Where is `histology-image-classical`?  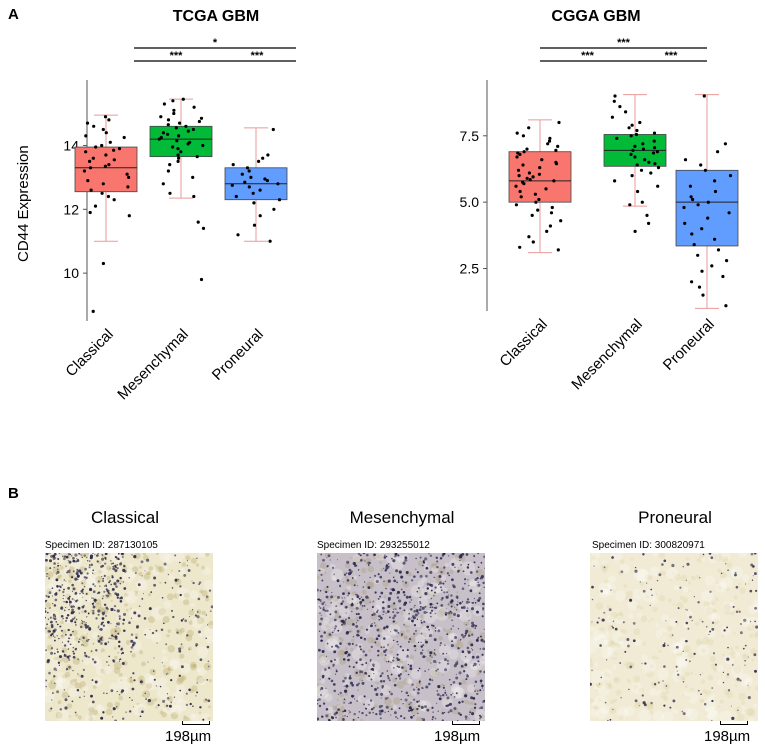
histology-image-classical is located at coordinates (129, 637).